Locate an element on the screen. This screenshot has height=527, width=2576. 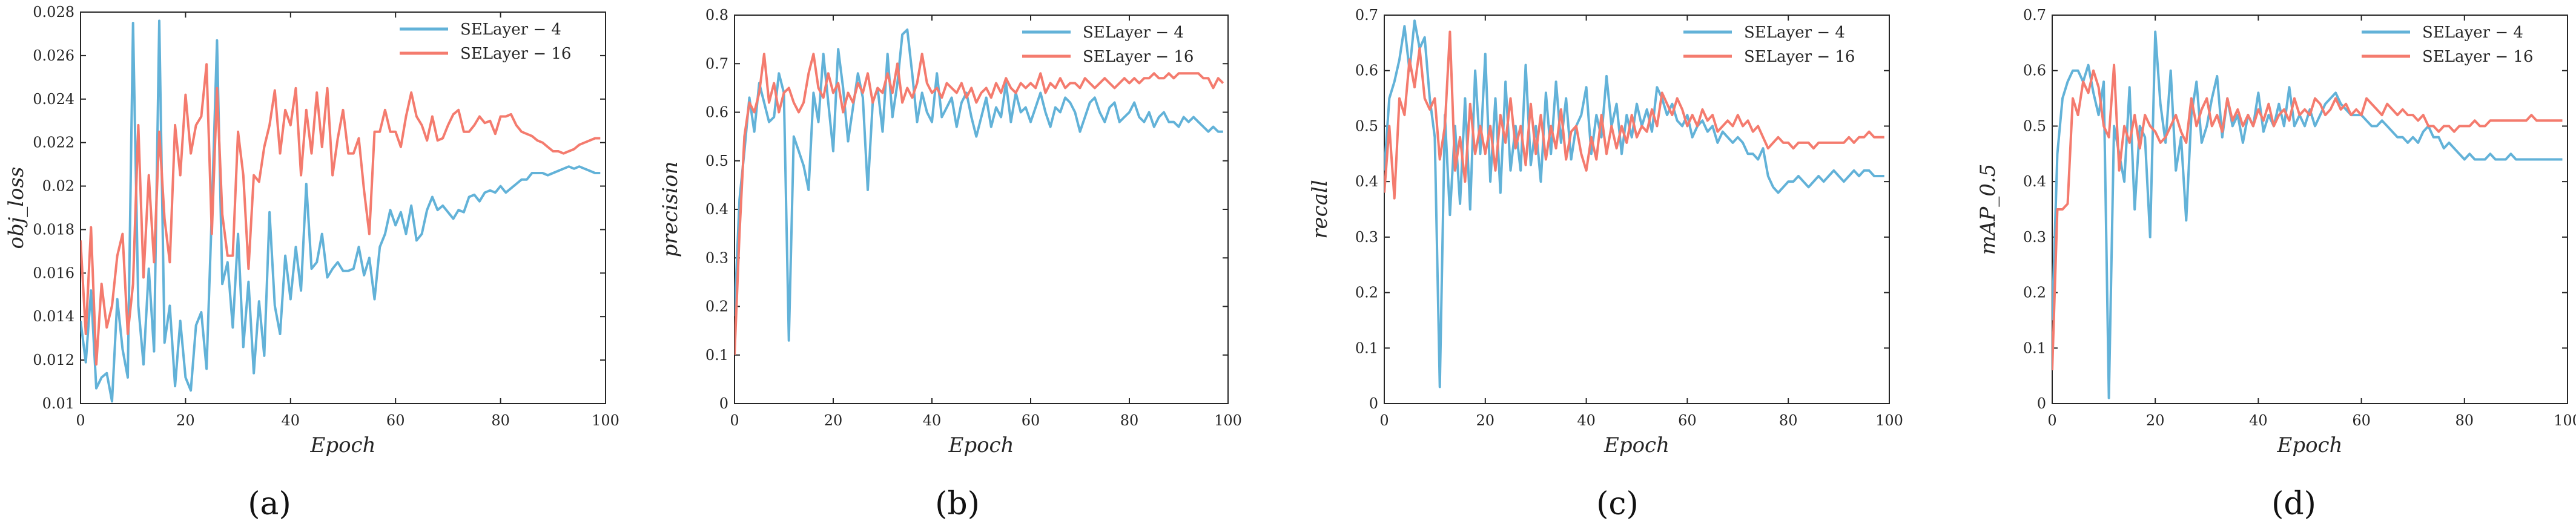
y-axis-label: recall is located at coordinates (1320, 209).